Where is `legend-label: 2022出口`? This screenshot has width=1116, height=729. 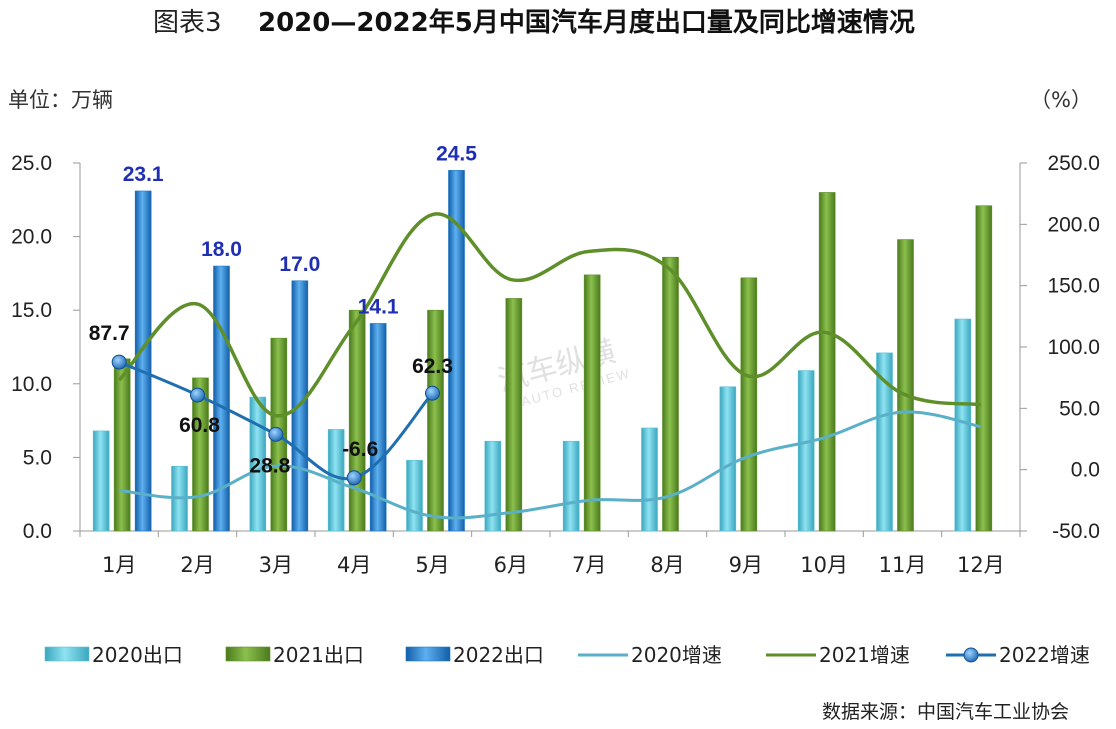 legend-label: 2022出口 is located at coordinates (498, 655).